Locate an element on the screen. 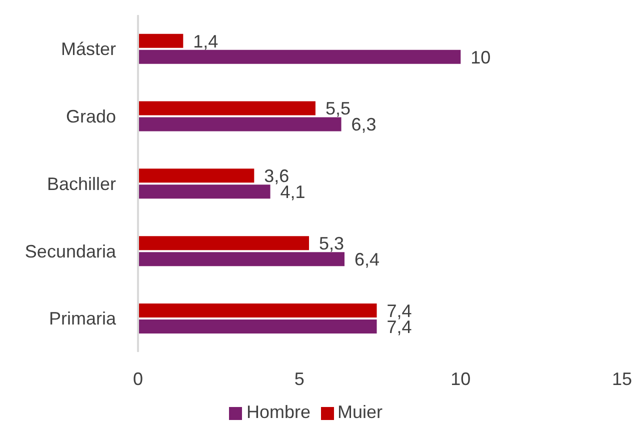  data-label: 6,3 is located at coordinates (363, 124).